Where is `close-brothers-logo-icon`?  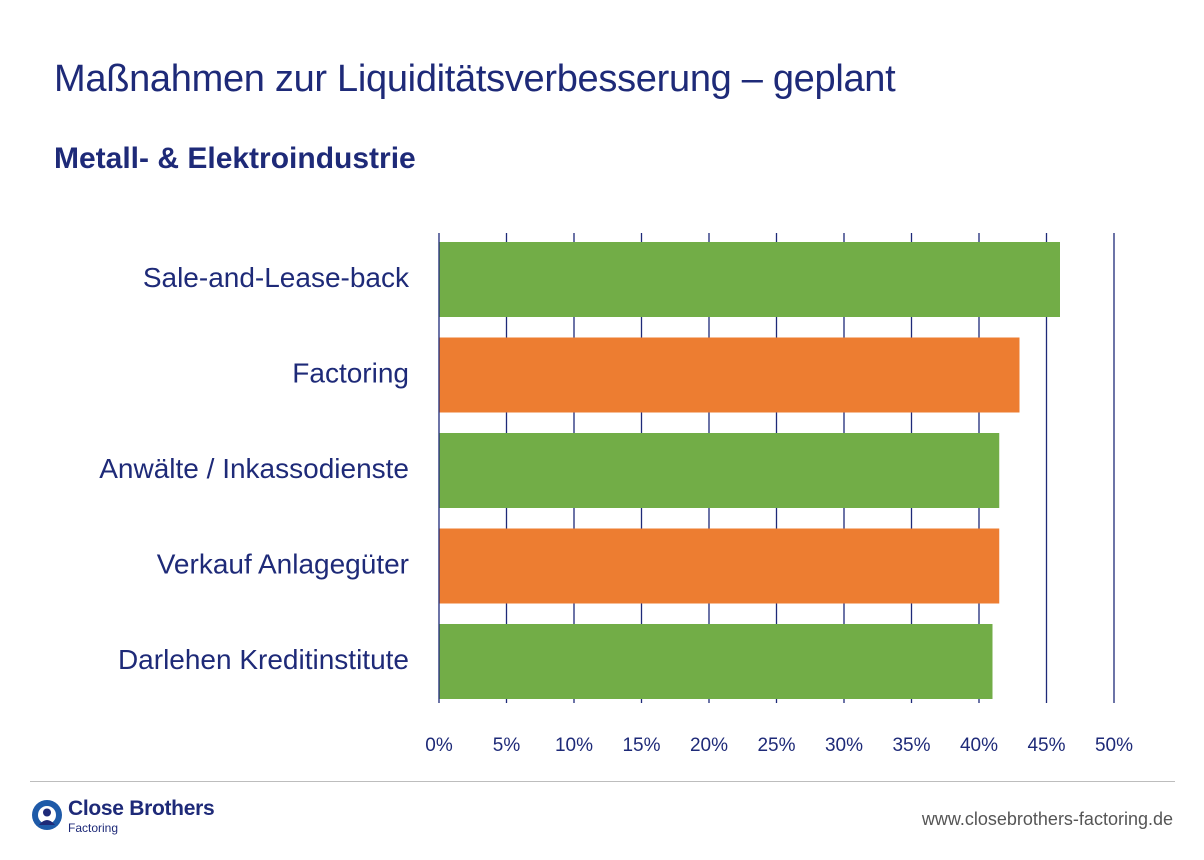 close-brothers-logo-icon is located at coordinates (47, 815).